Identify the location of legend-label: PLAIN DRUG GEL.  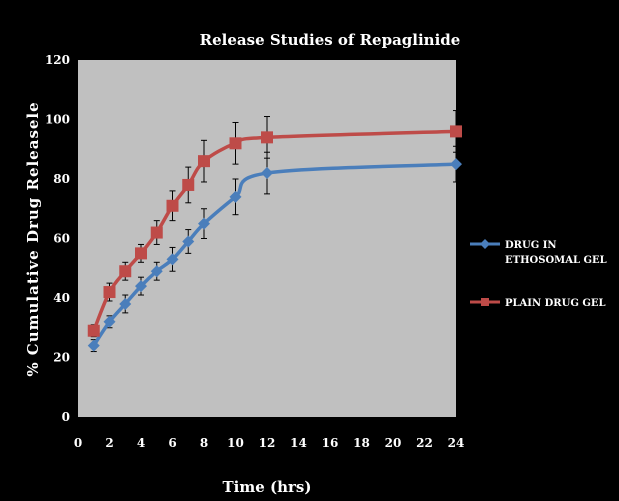
(555, 303).